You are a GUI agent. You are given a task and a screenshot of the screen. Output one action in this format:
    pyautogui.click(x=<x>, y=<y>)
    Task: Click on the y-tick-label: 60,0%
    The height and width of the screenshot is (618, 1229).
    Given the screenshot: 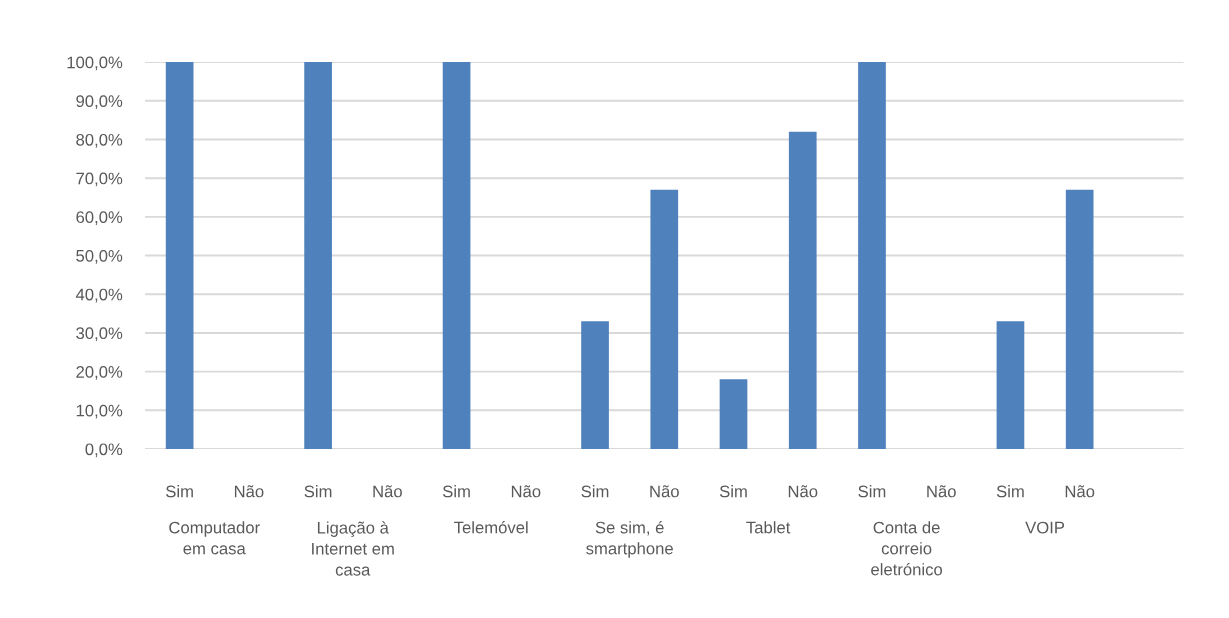 What is the action you would take?
    pyautogui.click(x=99, y=218)
    